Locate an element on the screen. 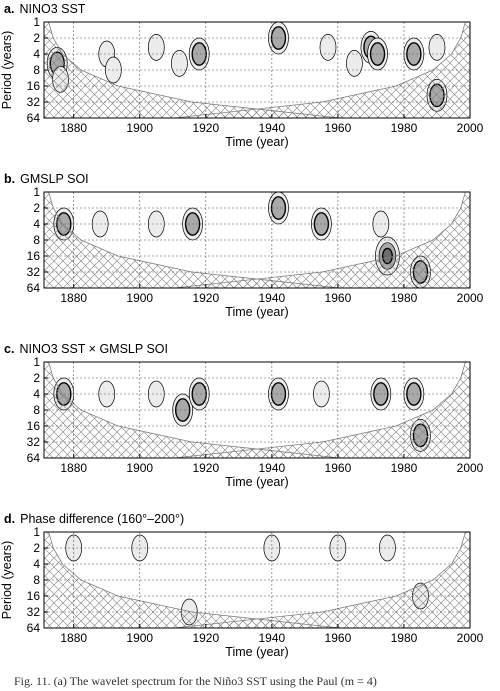  panel-title: b. GMSLP SOI is located at coordinates (46, 179).